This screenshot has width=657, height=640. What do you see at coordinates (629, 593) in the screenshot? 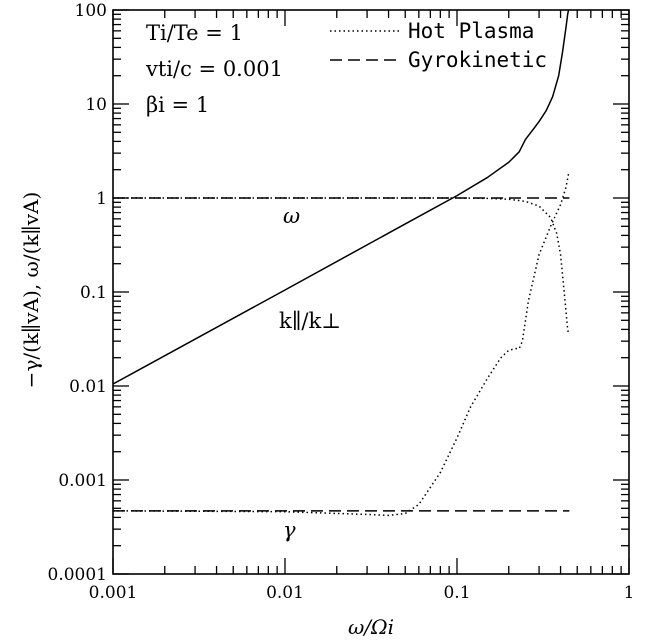
I see `x-tick-label: 1` at bounding box center [629, 593].